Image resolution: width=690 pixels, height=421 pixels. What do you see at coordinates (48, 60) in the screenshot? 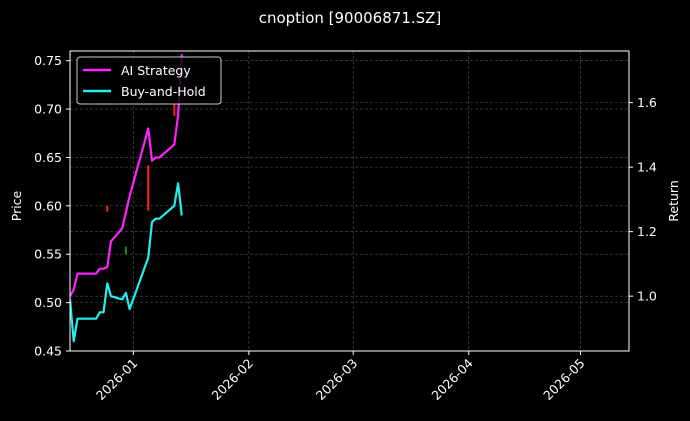
I see `y-tick-label: 0.75` at bounding box center [48, 60].